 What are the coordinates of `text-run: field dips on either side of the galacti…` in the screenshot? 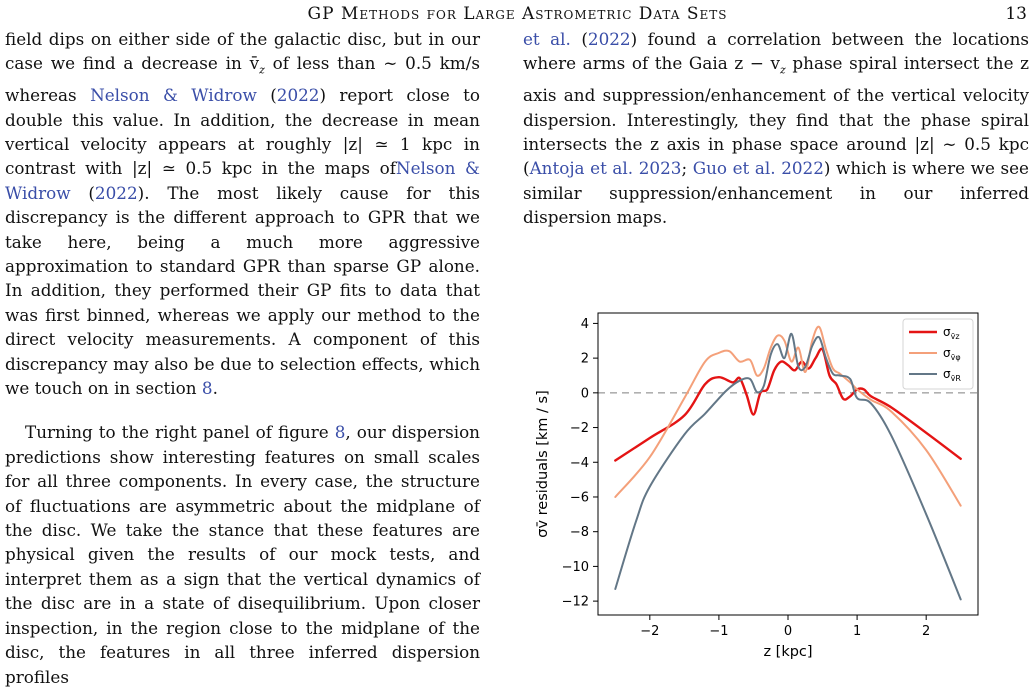 It's located at (242, 51).